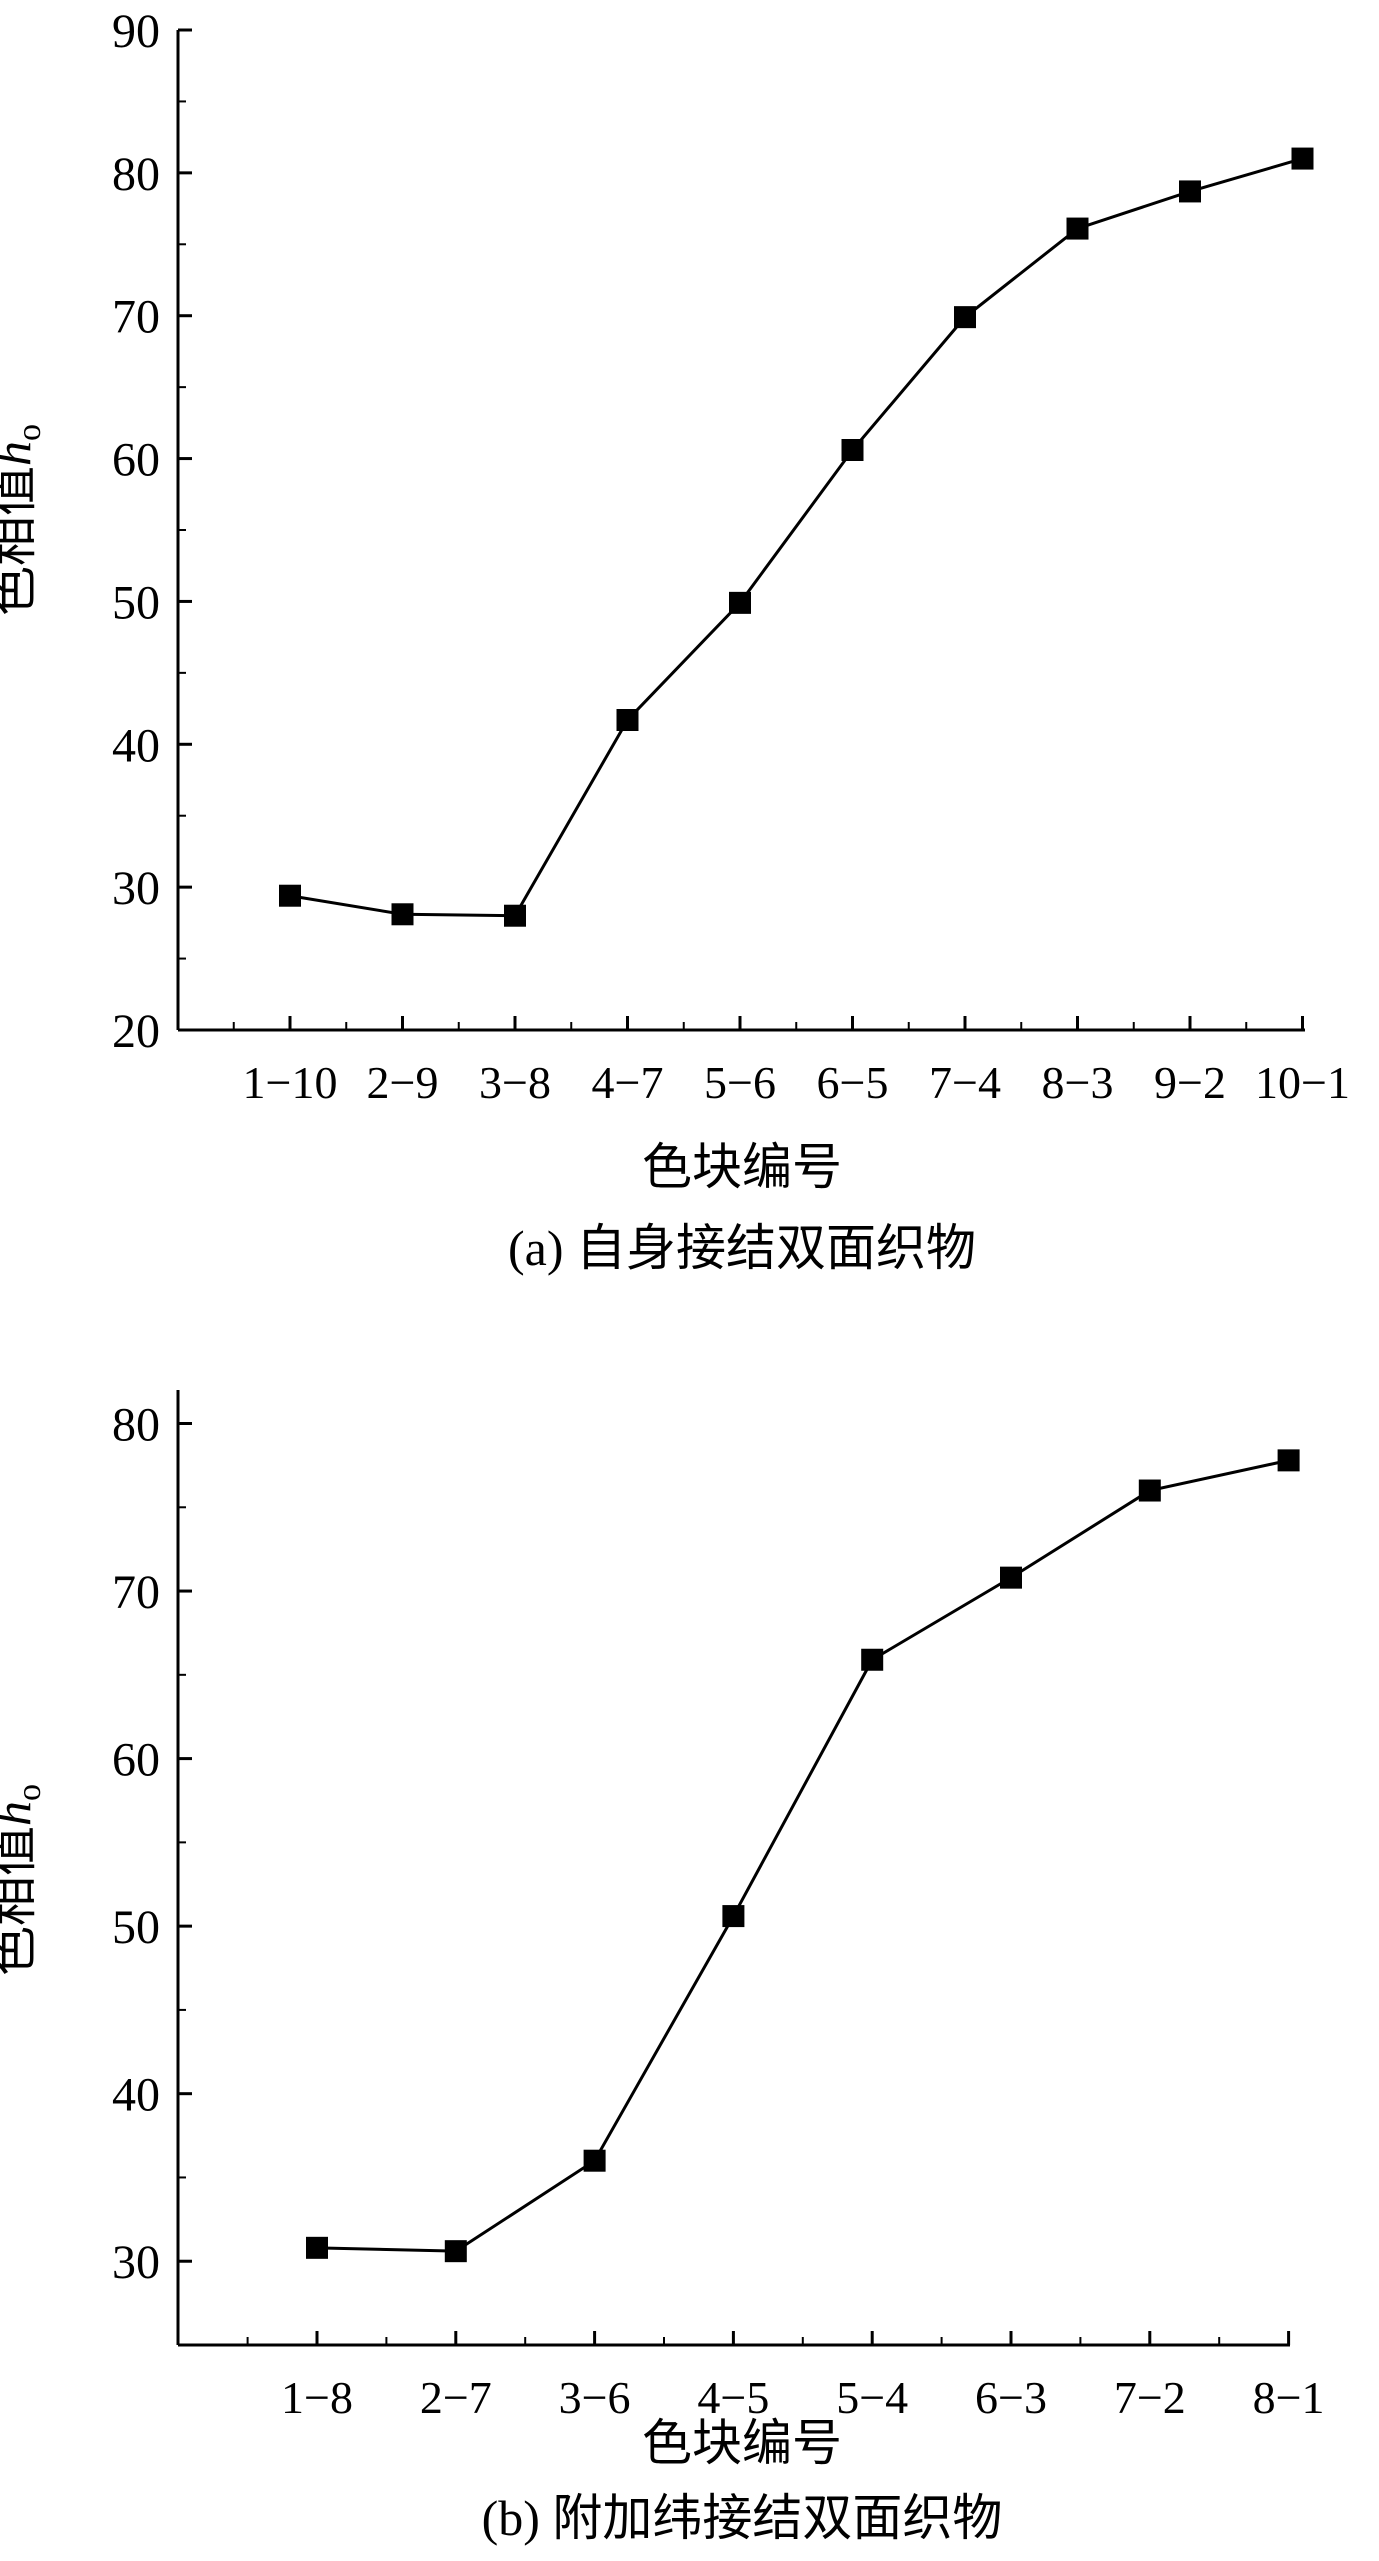 Image resolution: width=1379 pixels, height=2561 pixels. I want to click on y-tick-label-a-0: 20, so click(136, 1031).